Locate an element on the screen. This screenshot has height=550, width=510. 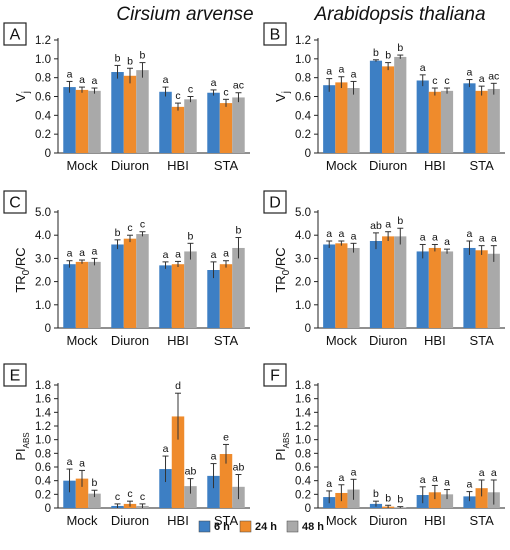
panel-letter: D is located at coordinates (275, 203).